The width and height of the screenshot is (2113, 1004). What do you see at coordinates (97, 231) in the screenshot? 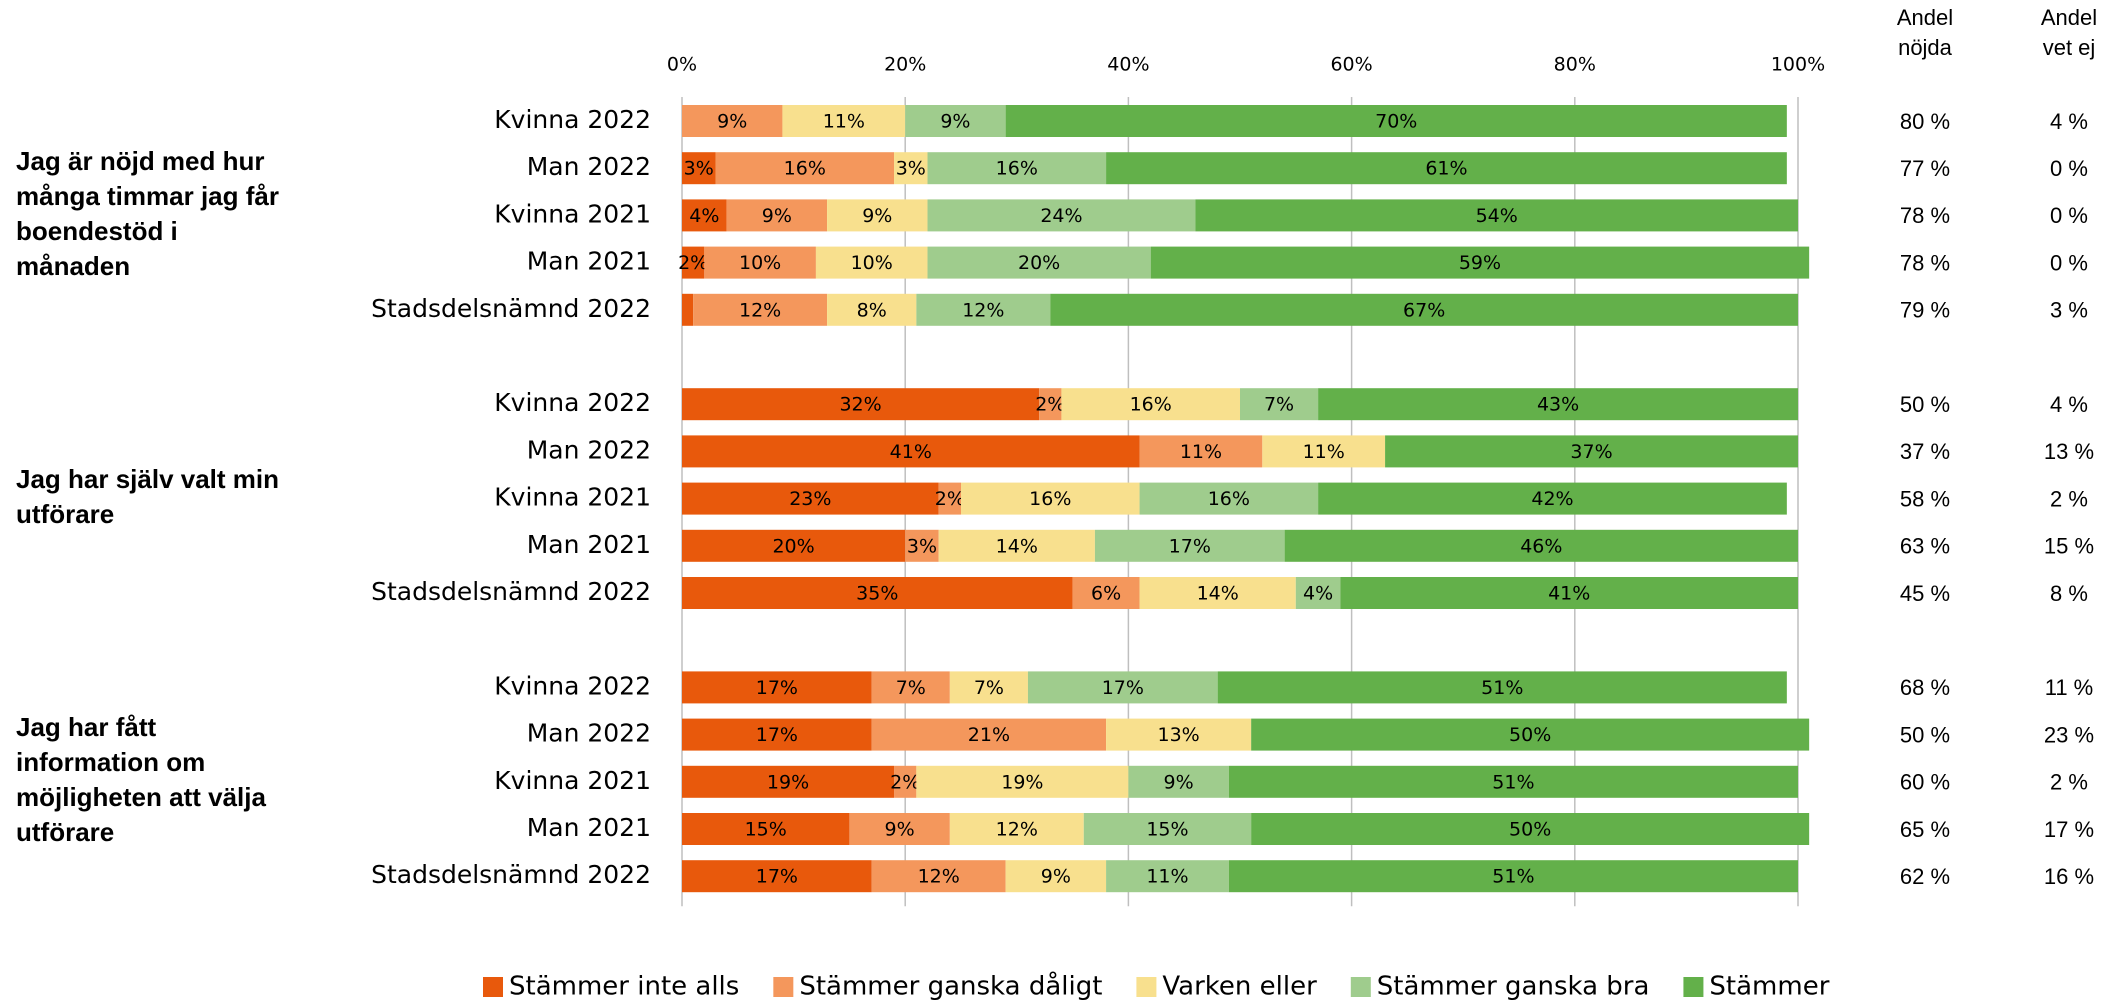
I see `group-label: boendestöd i` at bounding box center [97, 231].